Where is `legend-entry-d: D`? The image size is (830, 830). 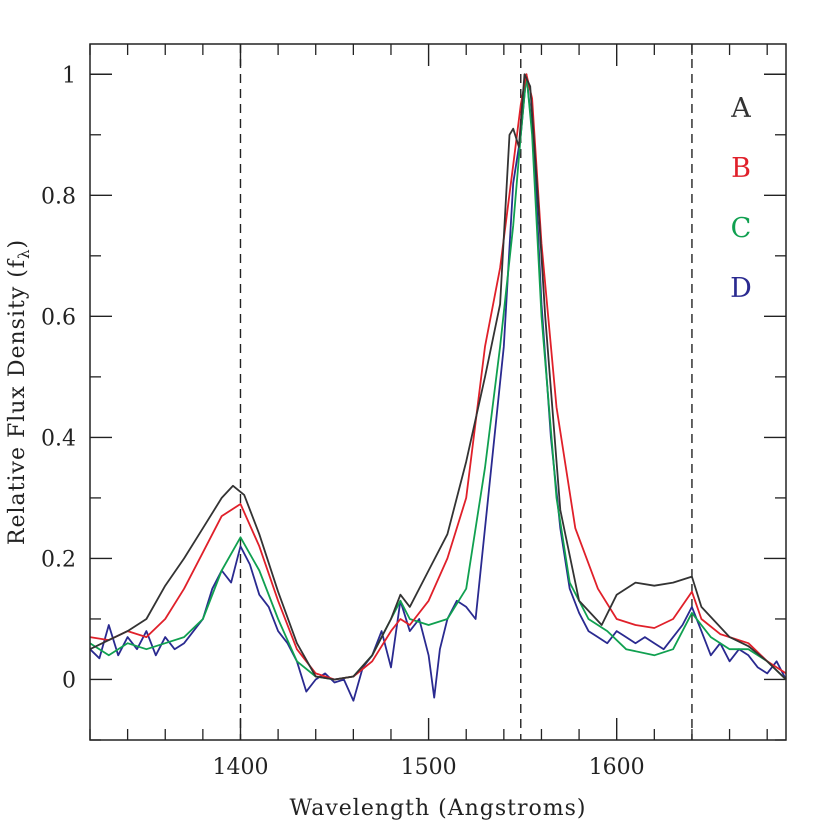 legend-entry-d: D is located at coordinates (741, 288).